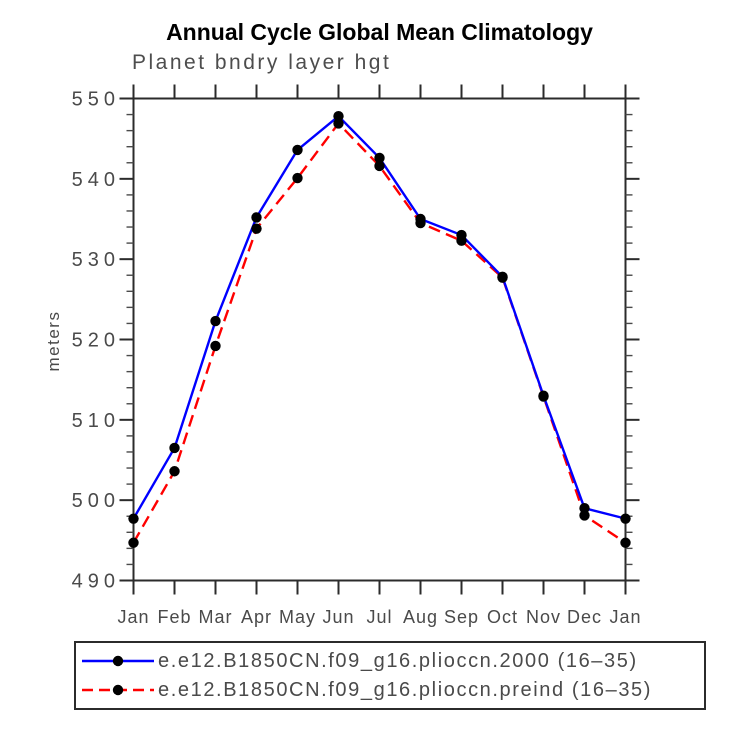 This screenshot has height=730, width=729. What do you see at coordinates (96, 501) in the screenshot?
I see `y-tick-label: 500` at bounding box center [96, 501].